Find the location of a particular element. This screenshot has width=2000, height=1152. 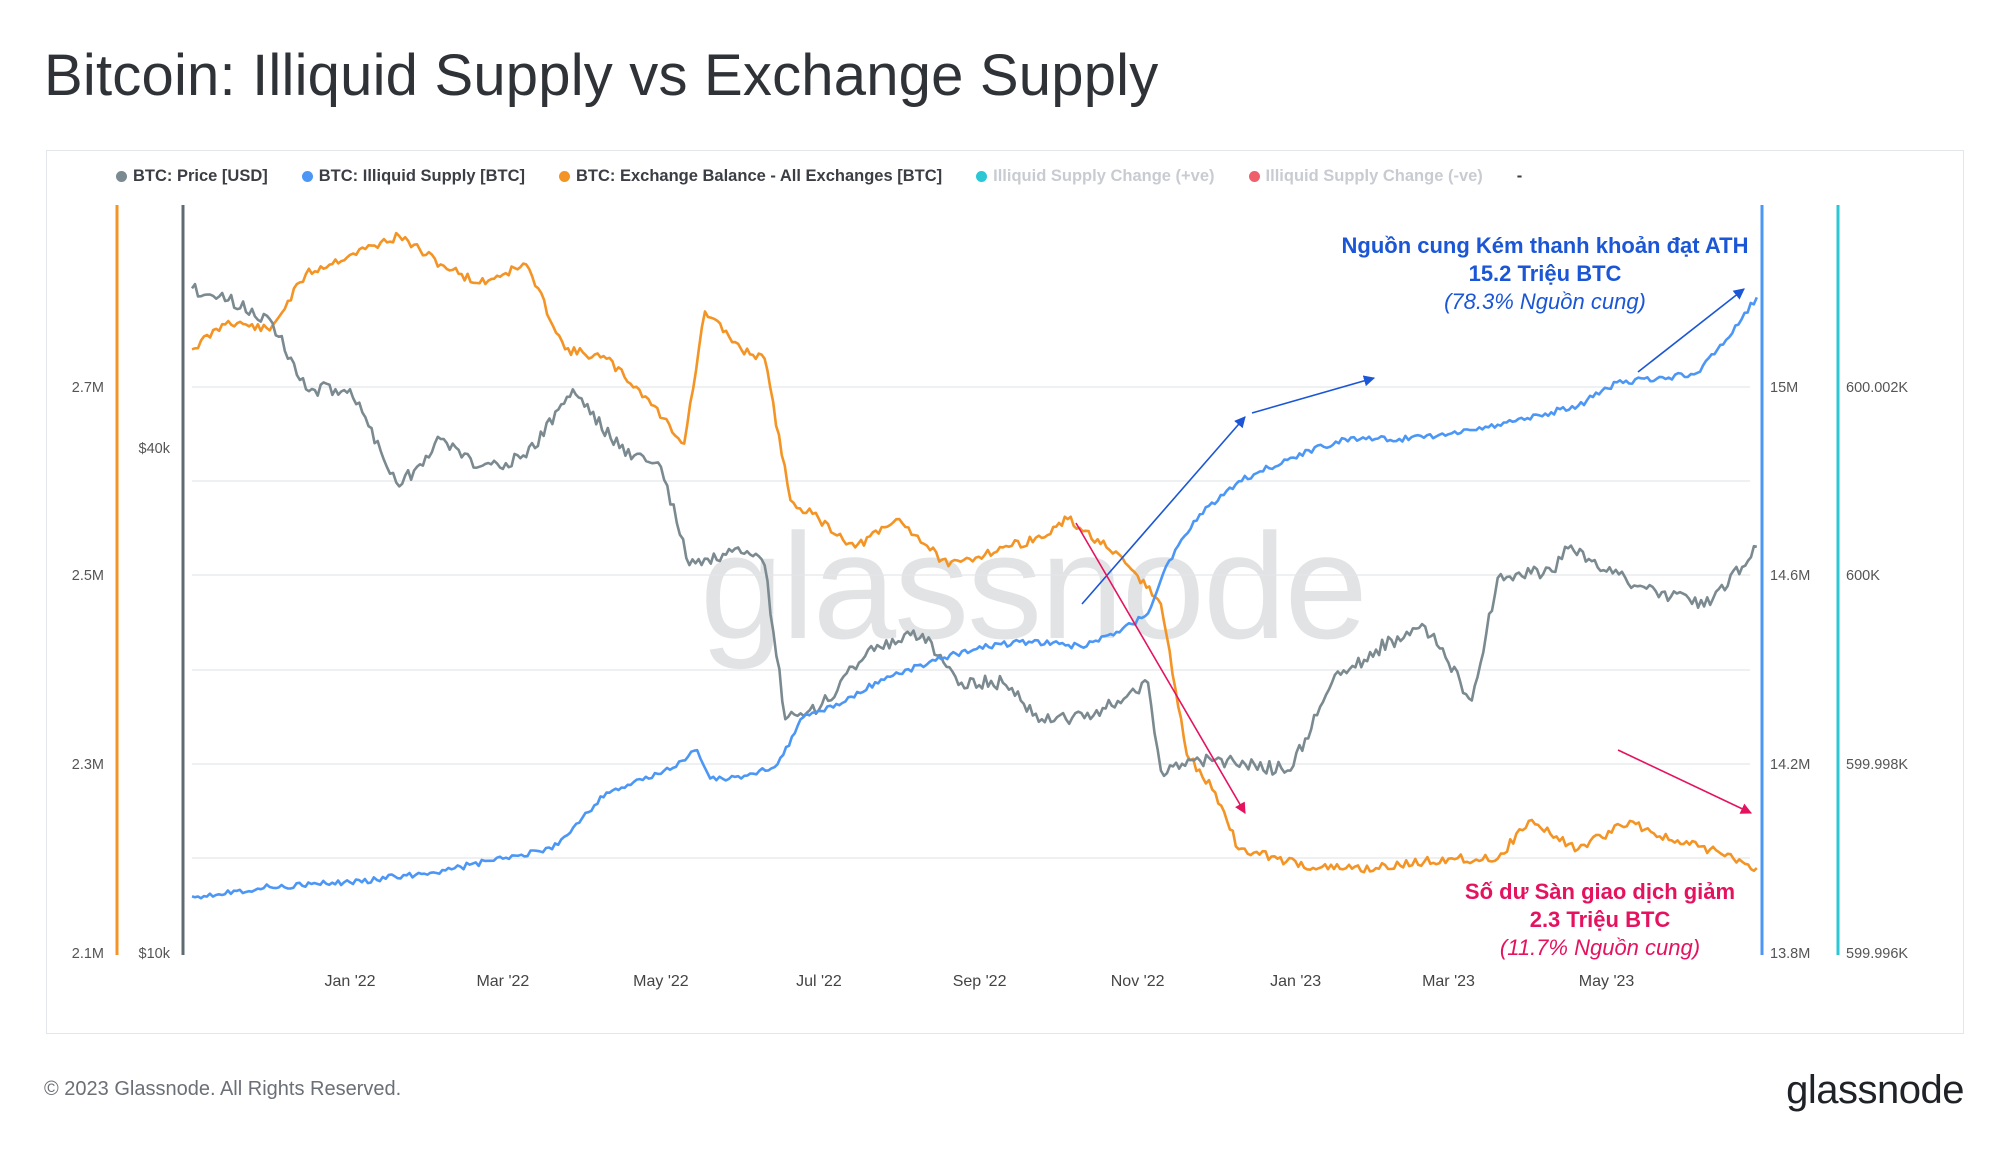

legend-trailing: - is located at coordinates (1519, 176).